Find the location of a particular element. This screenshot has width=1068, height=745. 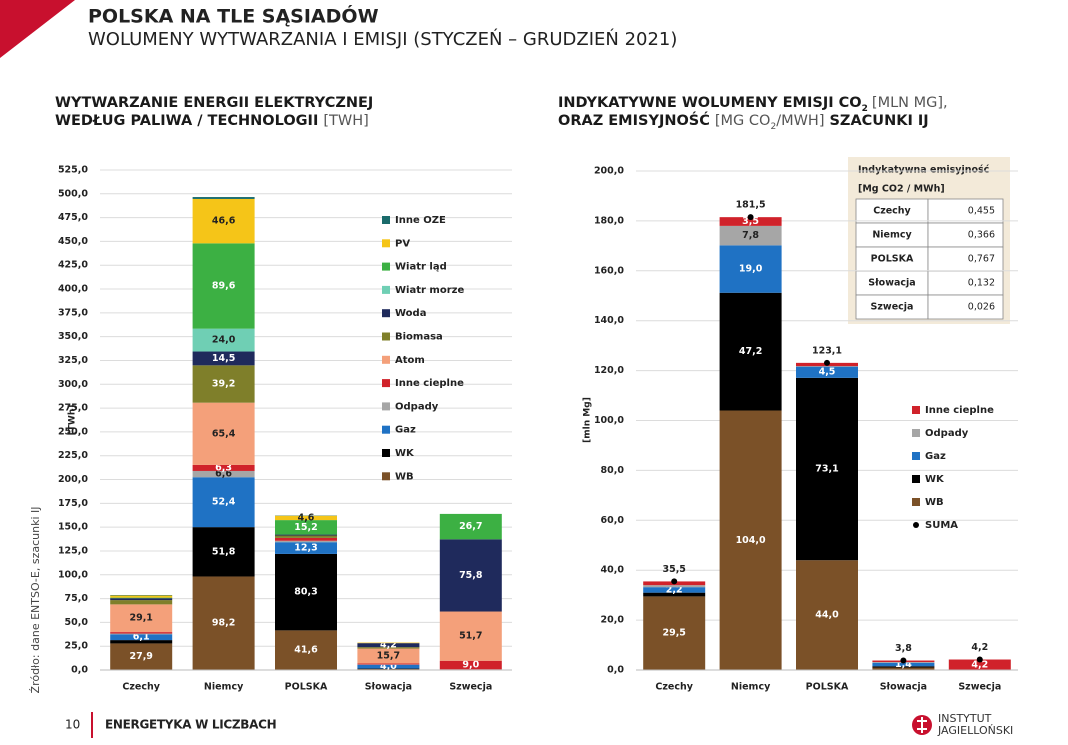

data-label: 9,0 is located at coordinates (470, 665).